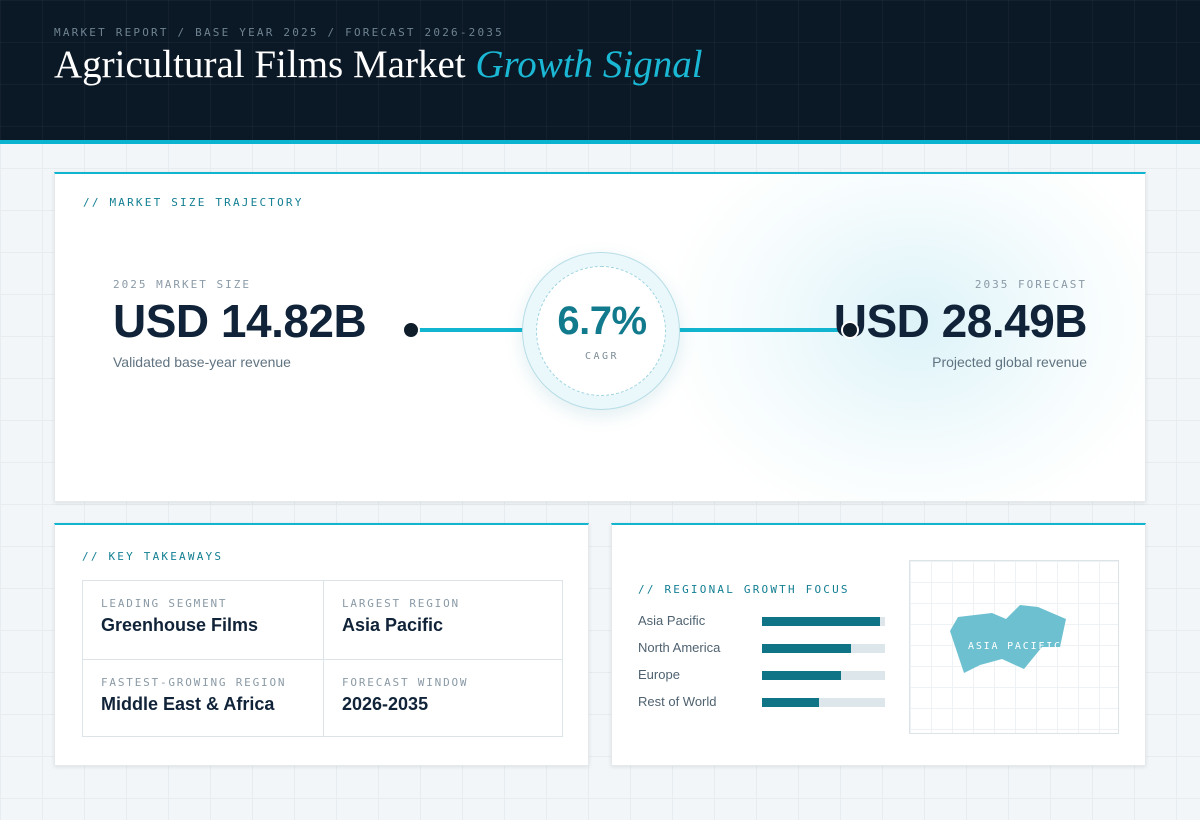 This screenshot has height=820, width=1200. Describe the element at coordinates (405, 682) in the screenshot. I see `takeaway-label: FORECAST WINDOW` at that location.